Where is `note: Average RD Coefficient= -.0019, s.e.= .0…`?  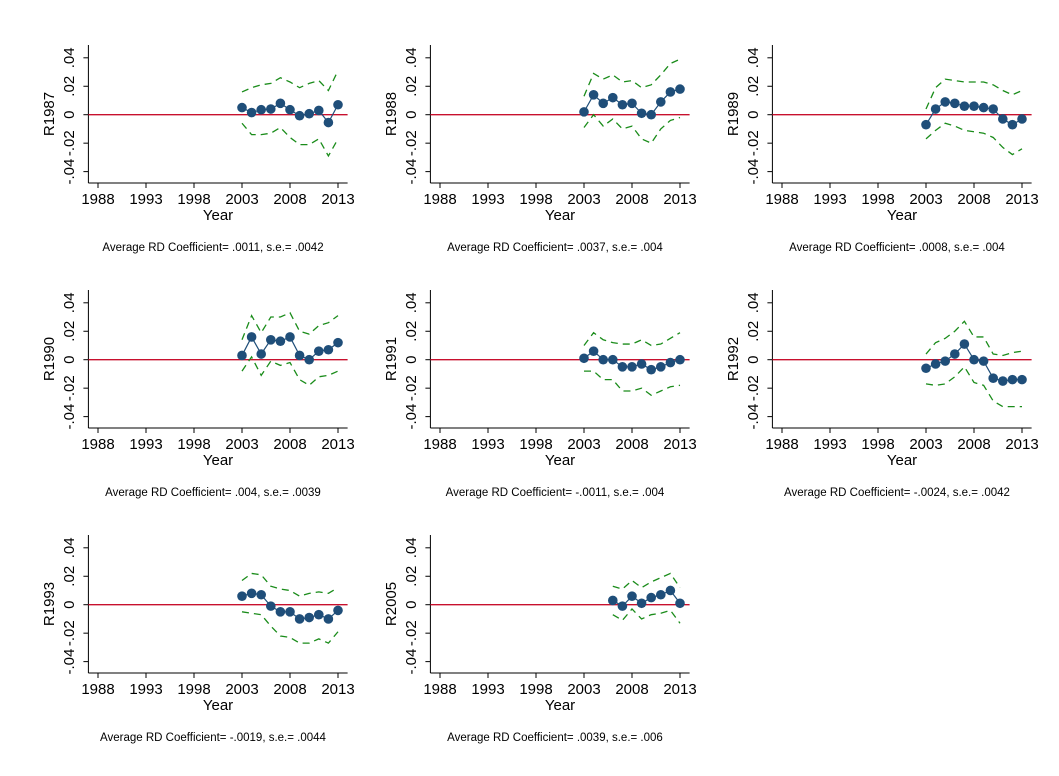
note: Average RD Coefficient= -.0019, s.e.= .0… is located at coordinates (213, 738).